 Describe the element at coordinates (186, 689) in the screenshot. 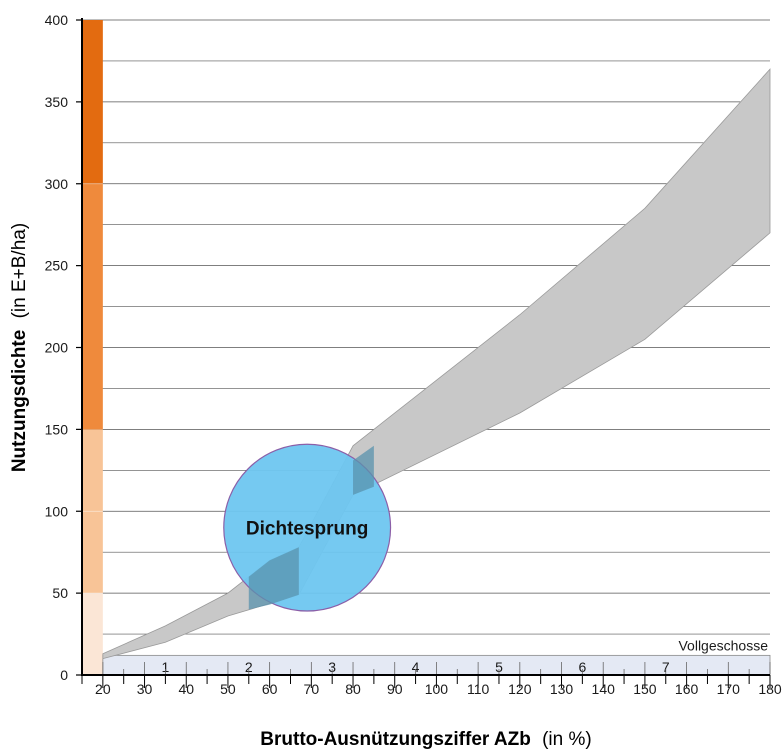

I see `x-tick-label: 40` at that location.